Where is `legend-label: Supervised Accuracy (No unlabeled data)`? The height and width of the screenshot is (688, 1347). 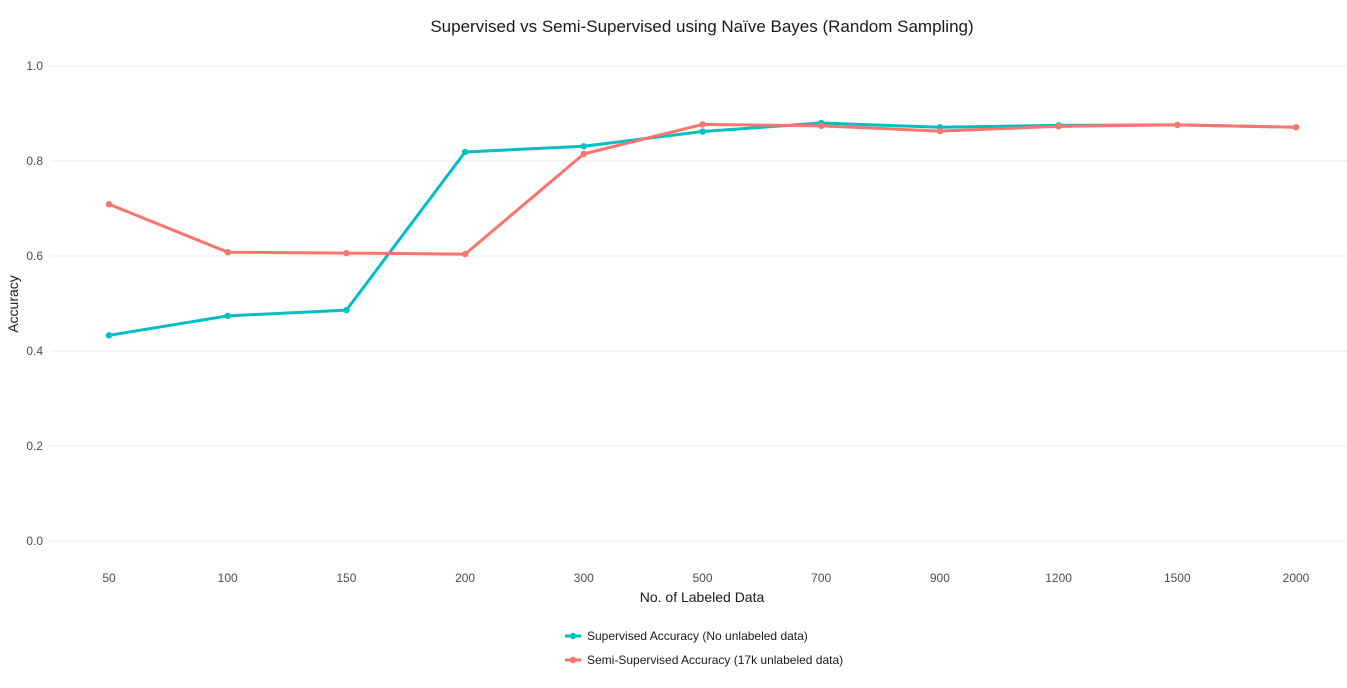
legend-label: Supervised Accuracy (No unlabeled data) is located at coordinates (697, 636).